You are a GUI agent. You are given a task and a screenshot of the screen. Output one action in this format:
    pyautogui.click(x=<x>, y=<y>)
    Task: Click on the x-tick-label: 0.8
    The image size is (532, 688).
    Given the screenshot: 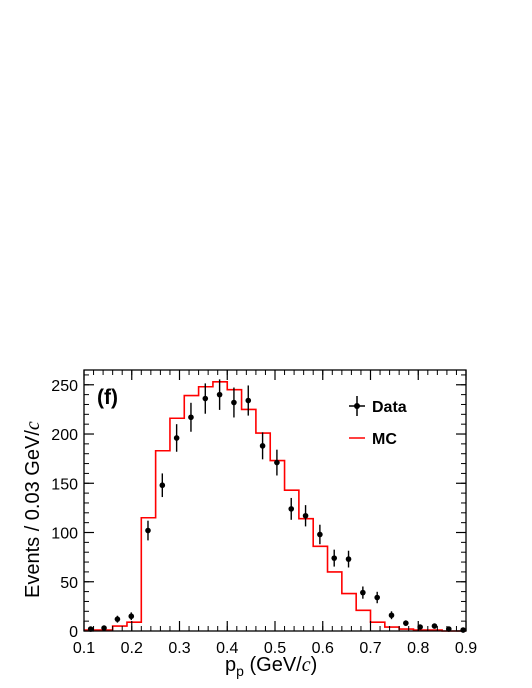 What is the action you would take?
    pyautogui.click(x=418, y=648)
    